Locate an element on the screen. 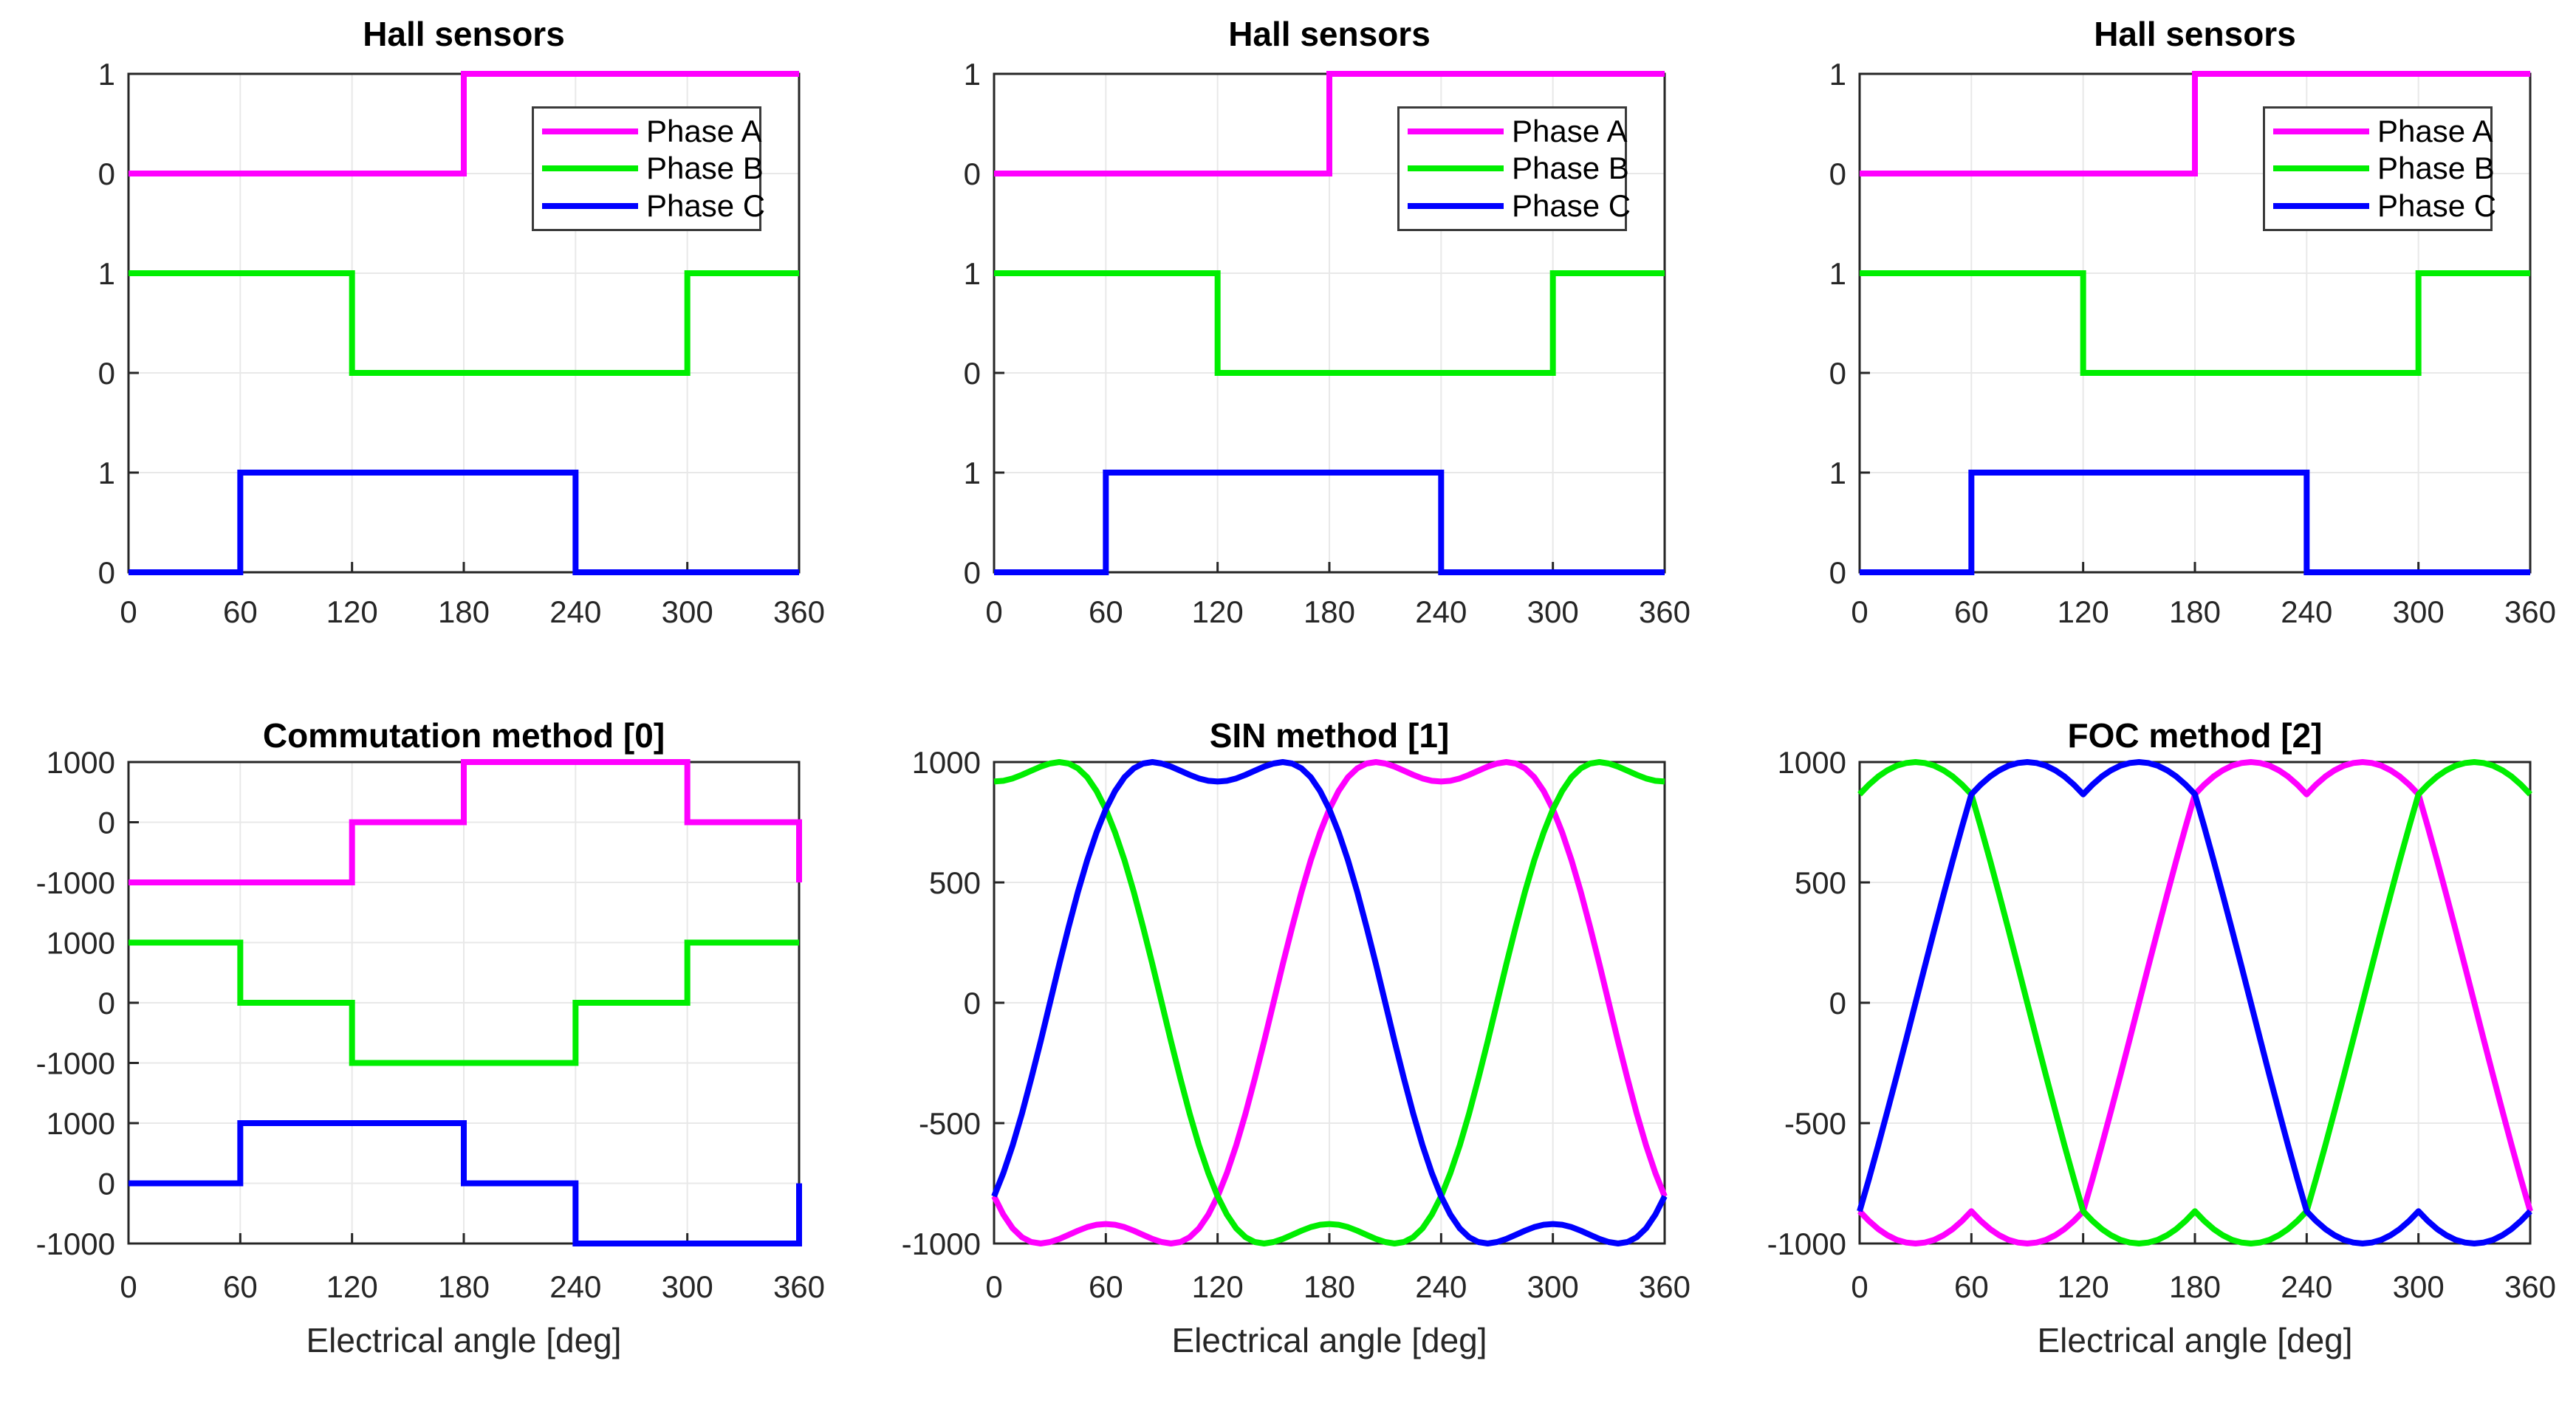  foc-method-plot-canvas: 0 60 120 180 240 300 360 1000 500 0 -500 -1000 is located at coordinates (2161, 1024).